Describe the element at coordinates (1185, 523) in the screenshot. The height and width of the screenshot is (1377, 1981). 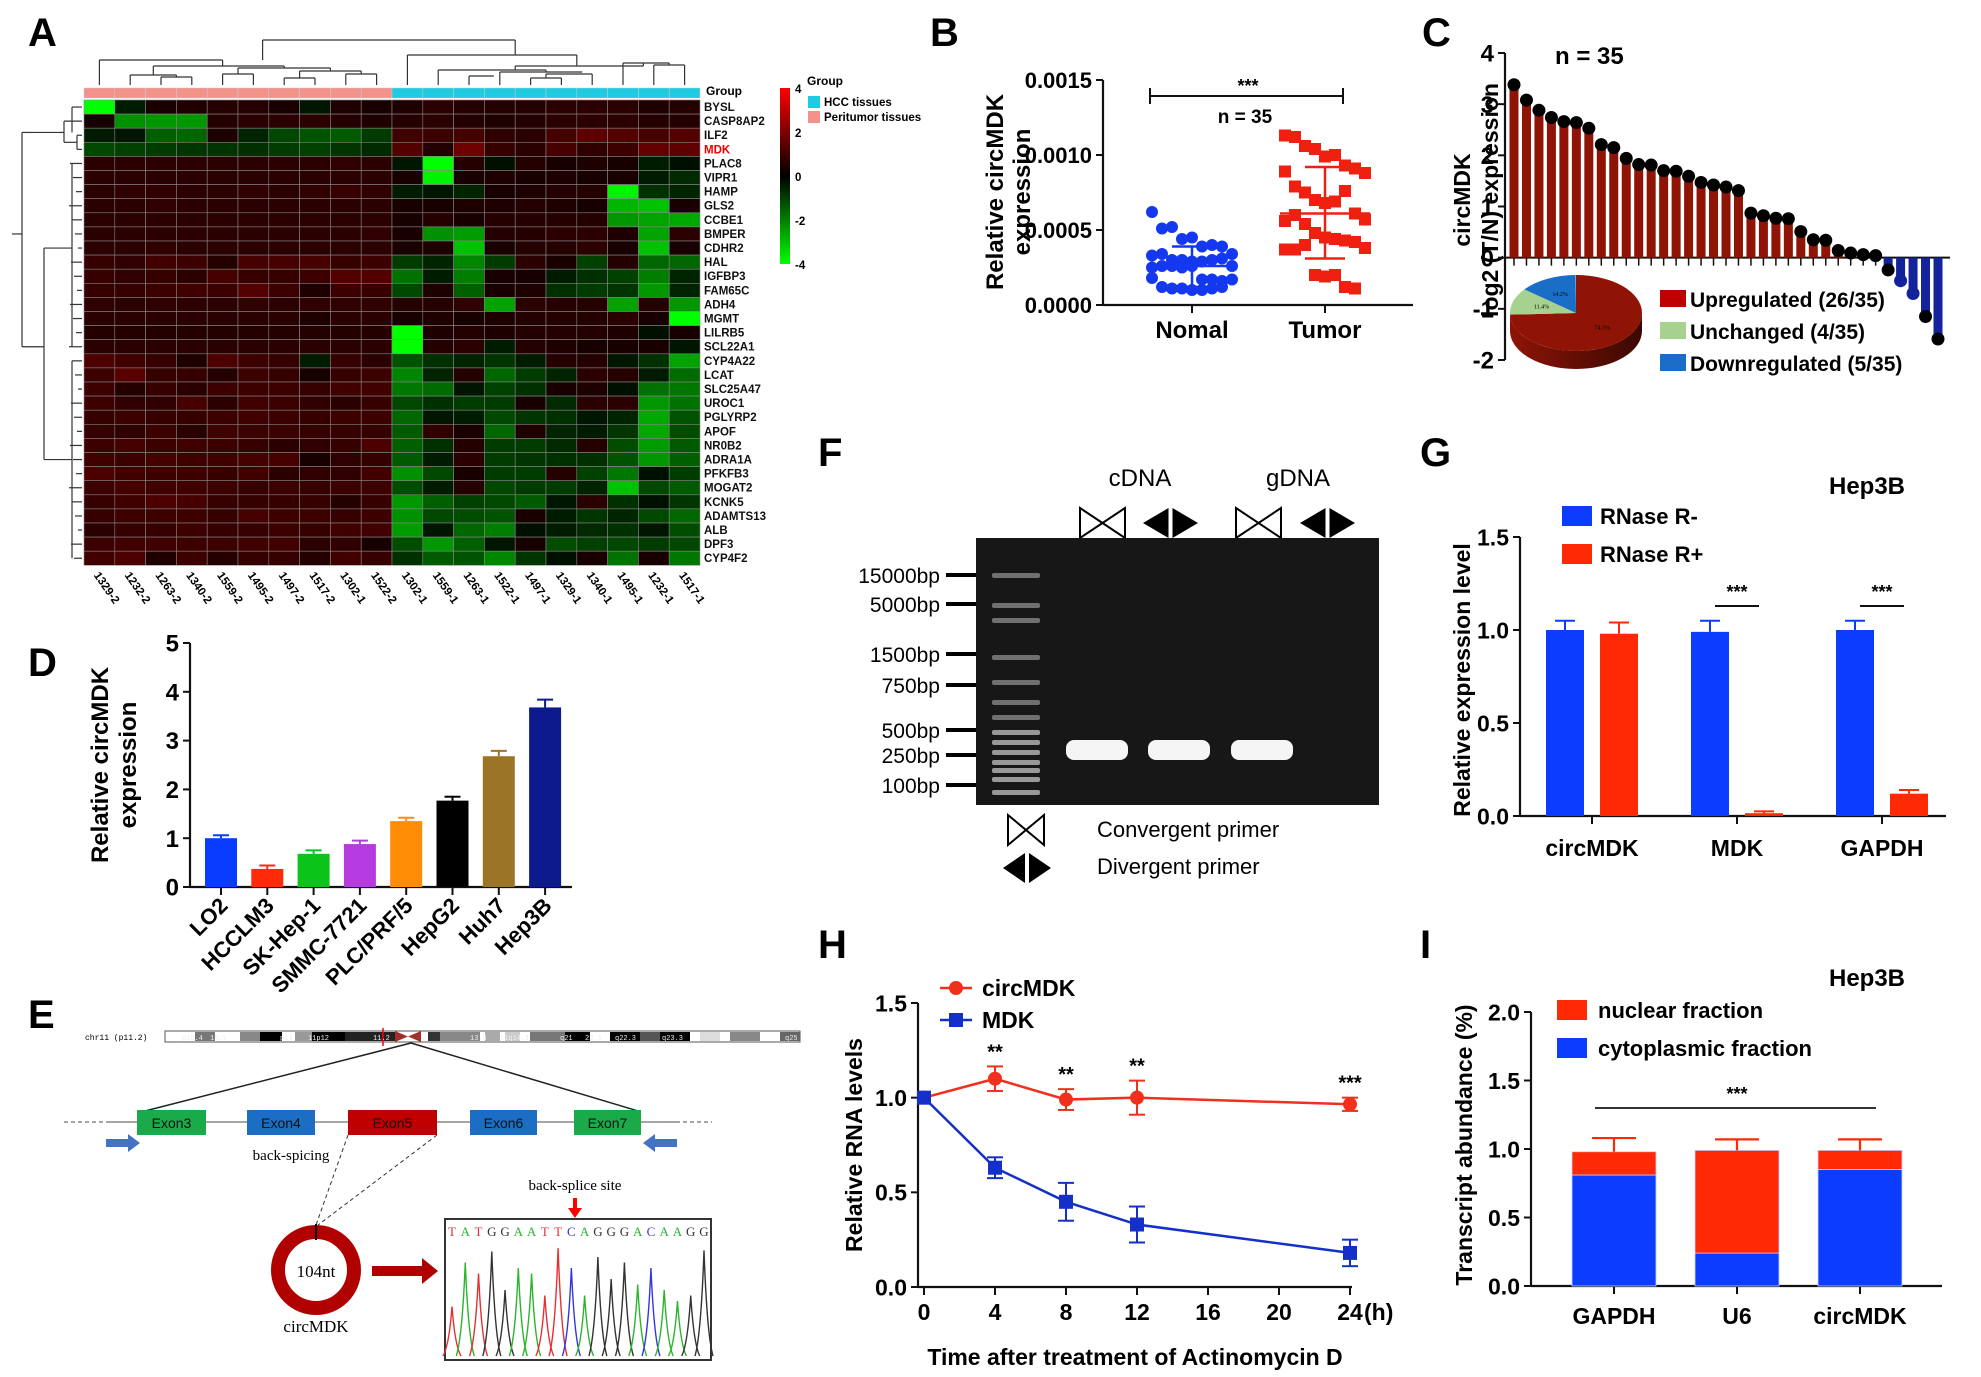
I see `divergent-primer-icon` at that location.